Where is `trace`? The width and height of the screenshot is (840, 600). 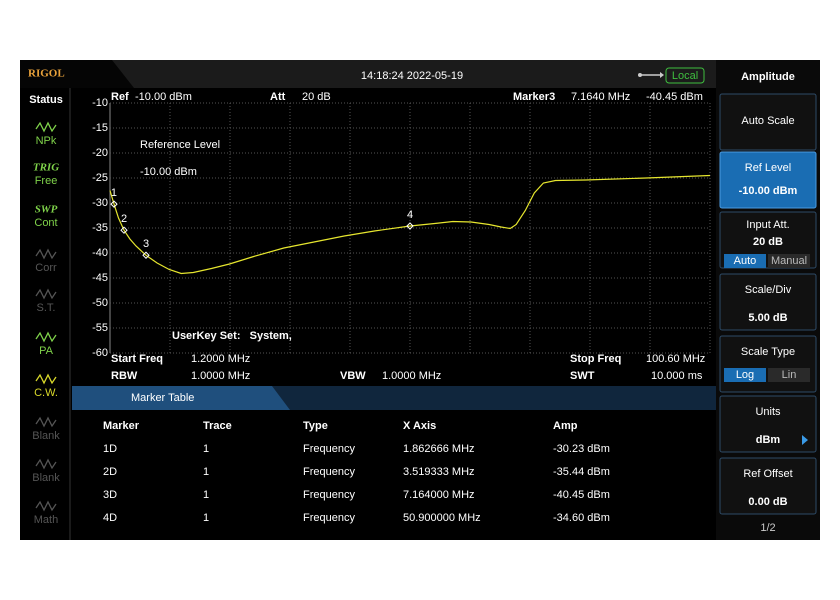
trace is located at coordinates (410, 224).